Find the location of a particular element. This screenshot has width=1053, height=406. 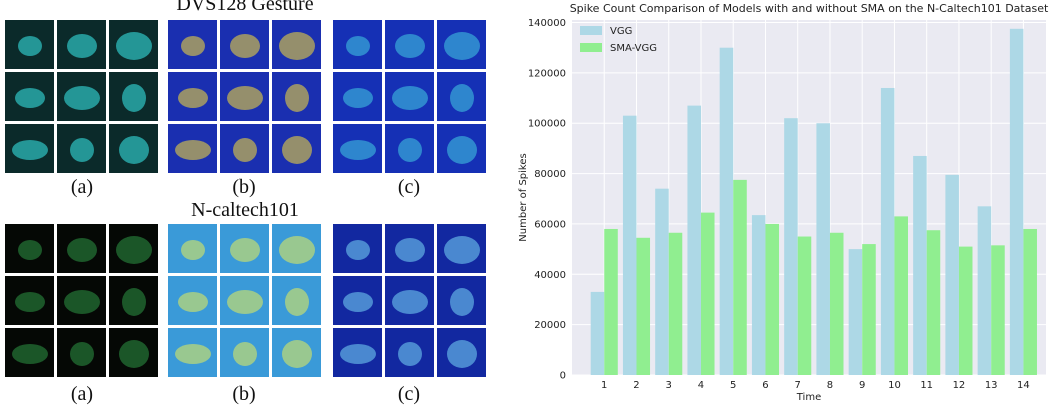

y-axis-label: Number of Spikes is located at coordinates (523, 197).